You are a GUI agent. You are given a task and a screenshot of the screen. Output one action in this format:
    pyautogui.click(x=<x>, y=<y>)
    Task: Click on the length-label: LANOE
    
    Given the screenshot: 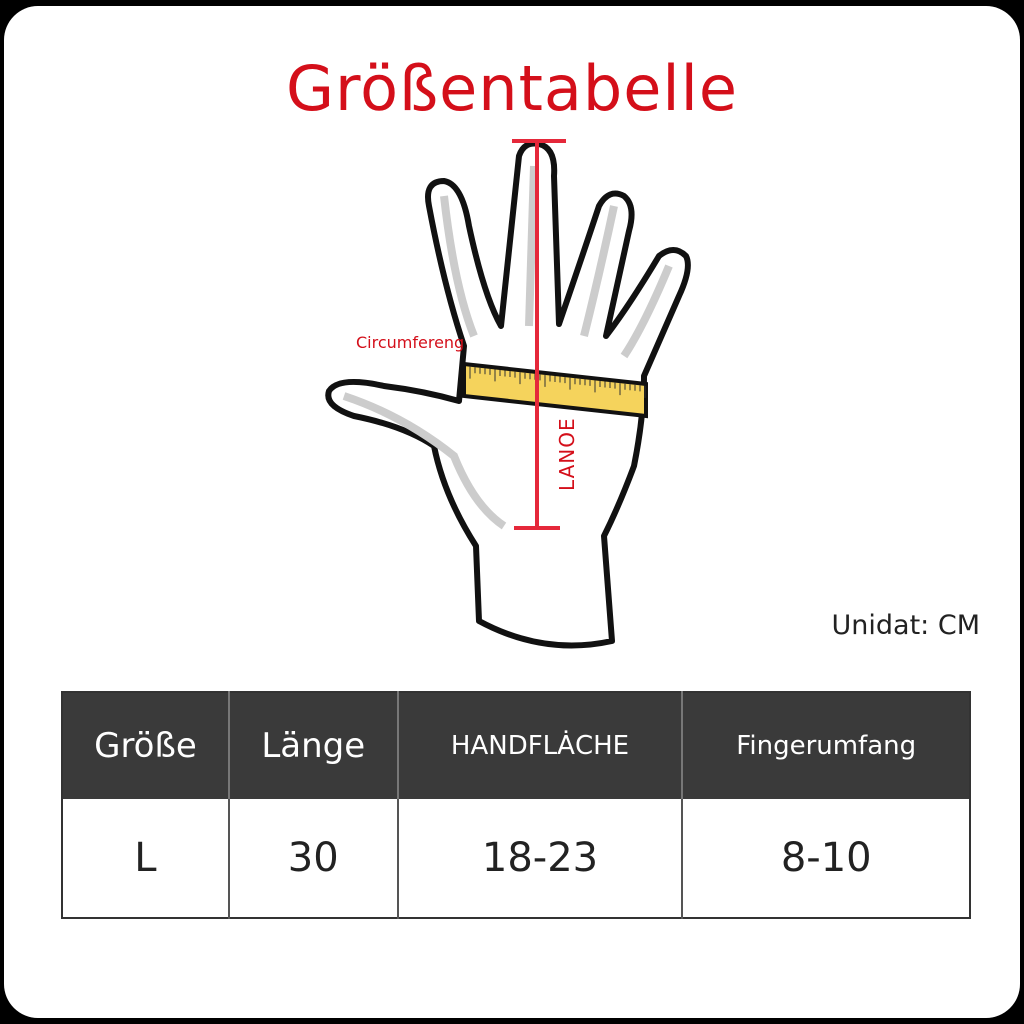 What is the action you would take?
    pyautogui.click(x=567, y=454)
    